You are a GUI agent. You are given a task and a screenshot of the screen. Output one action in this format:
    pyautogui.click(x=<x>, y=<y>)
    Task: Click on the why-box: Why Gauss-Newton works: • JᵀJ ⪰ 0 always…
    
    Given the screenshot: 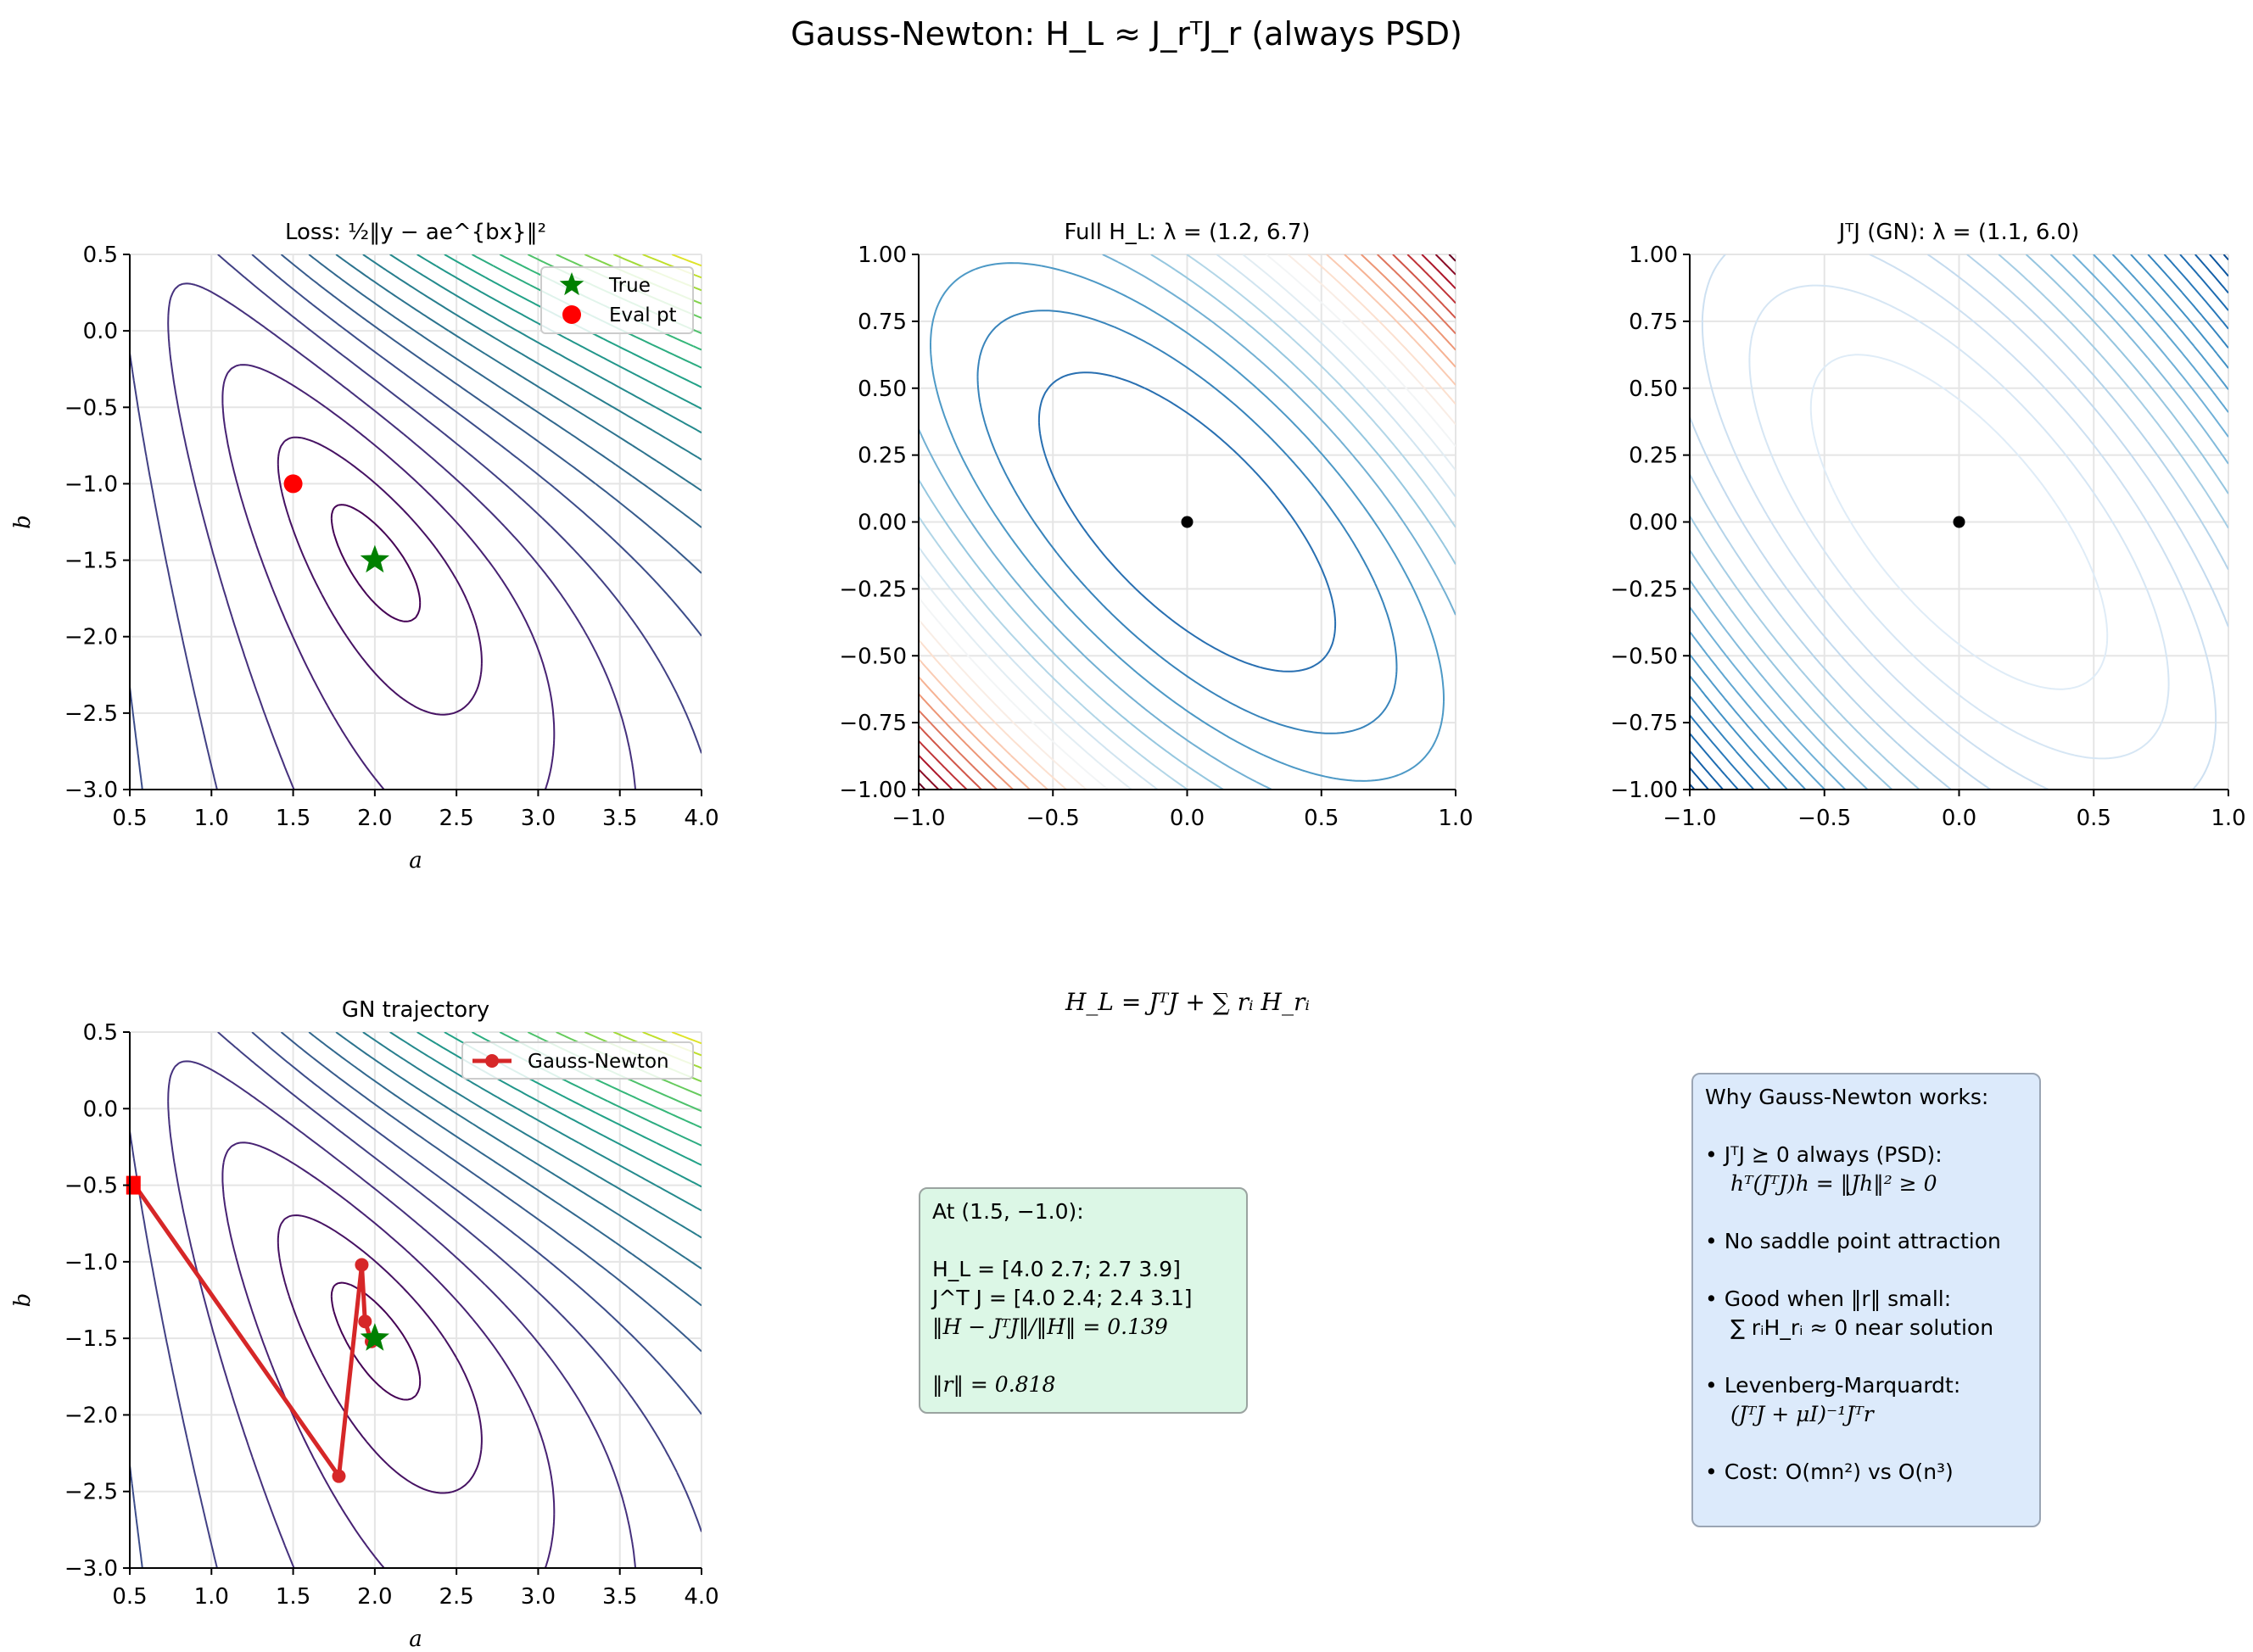 What is the action you would take?
    pyautogui.click(x=1866, y=1300)
    